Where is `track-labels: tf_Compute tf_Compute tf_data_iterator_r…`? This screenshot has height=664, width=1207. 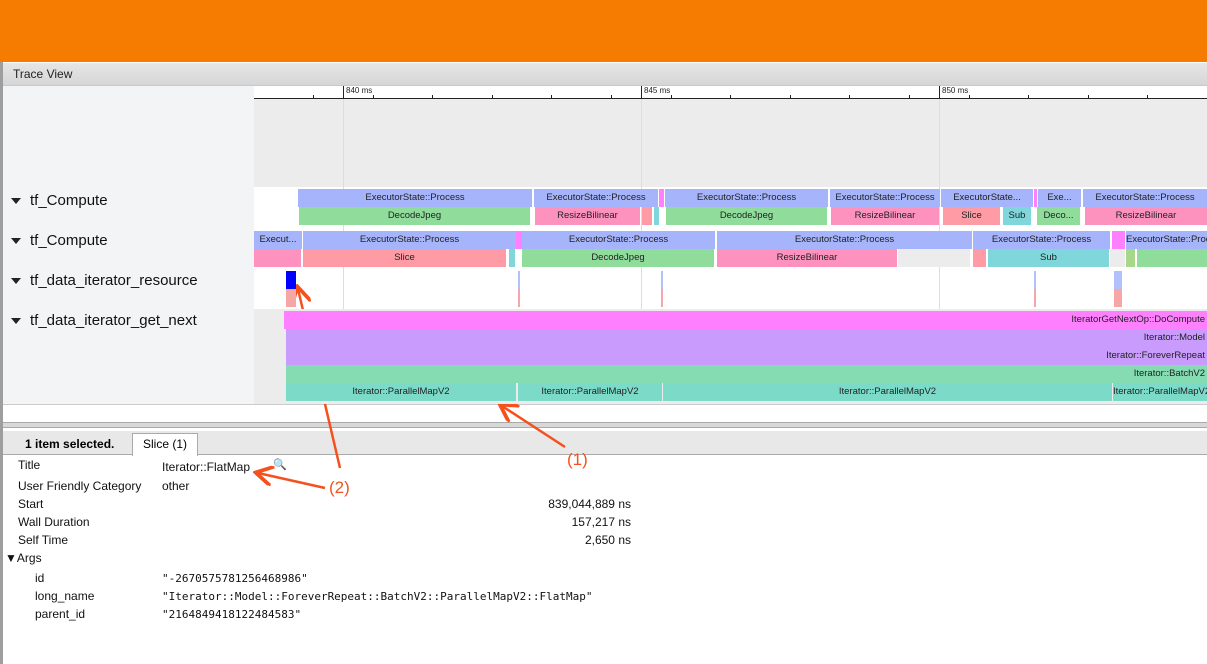
track-labels: tf_Compute tf_Compute tf_data_iterator_r… is located at coordinates (128, 245).